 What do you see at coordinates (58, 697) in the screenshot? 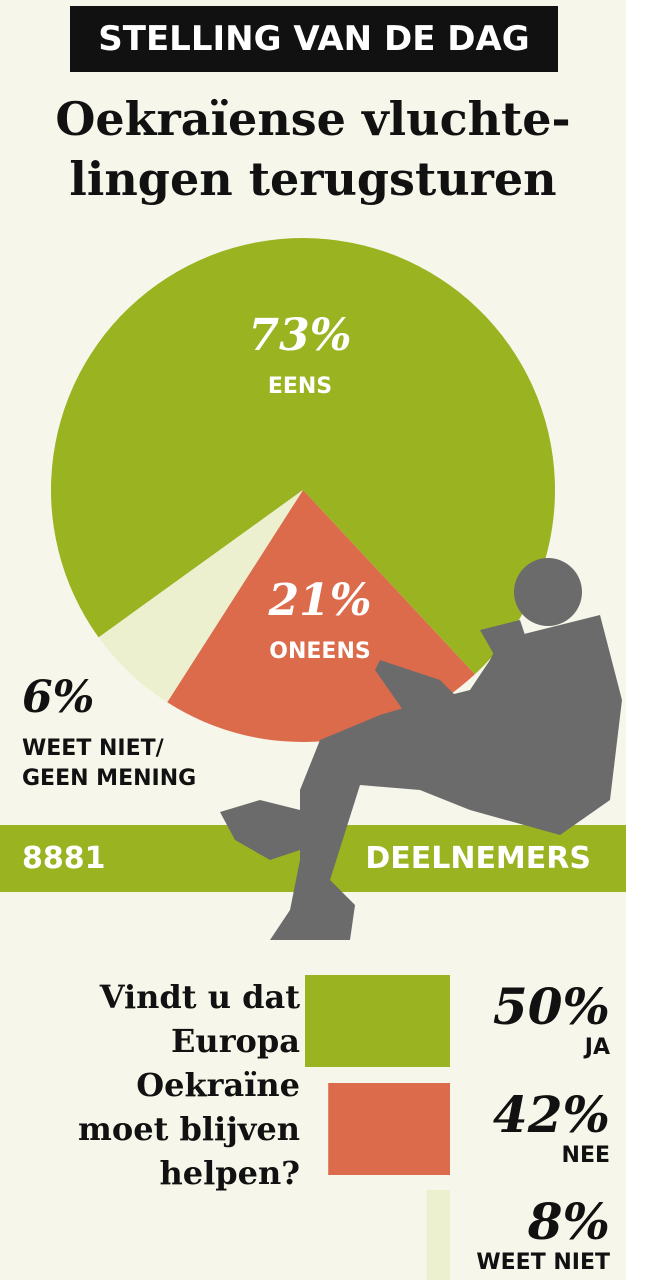
I see `pie-value-label: 6%` at bounding box center [58, 697].